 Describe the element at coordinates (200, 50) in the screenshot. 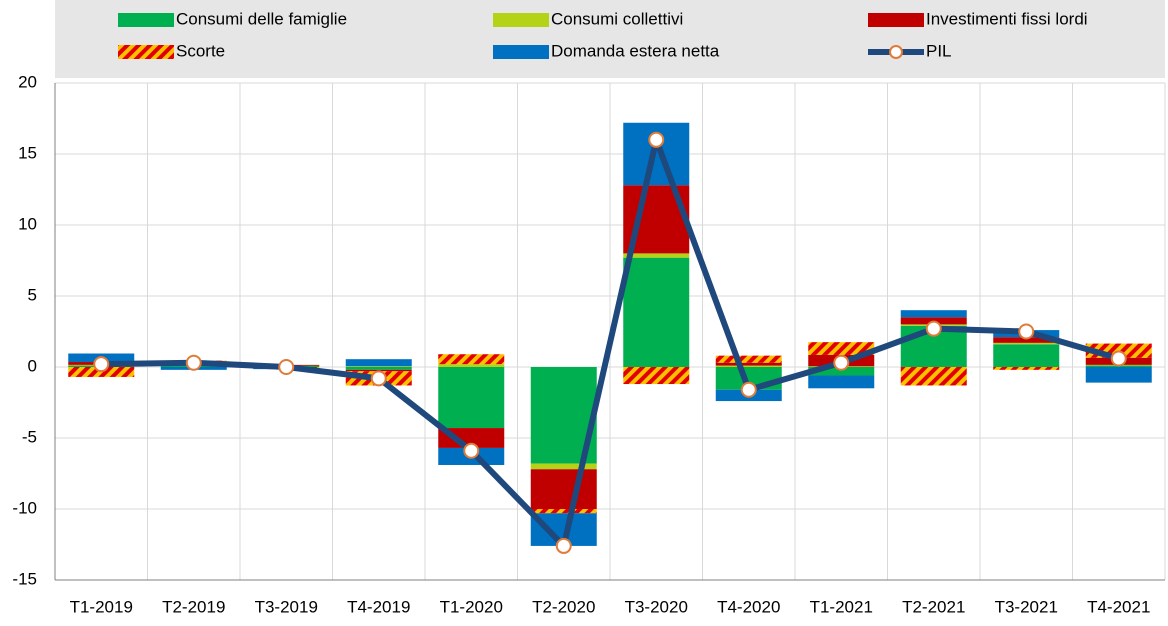

I see `legend-label: Scorte` at that location.